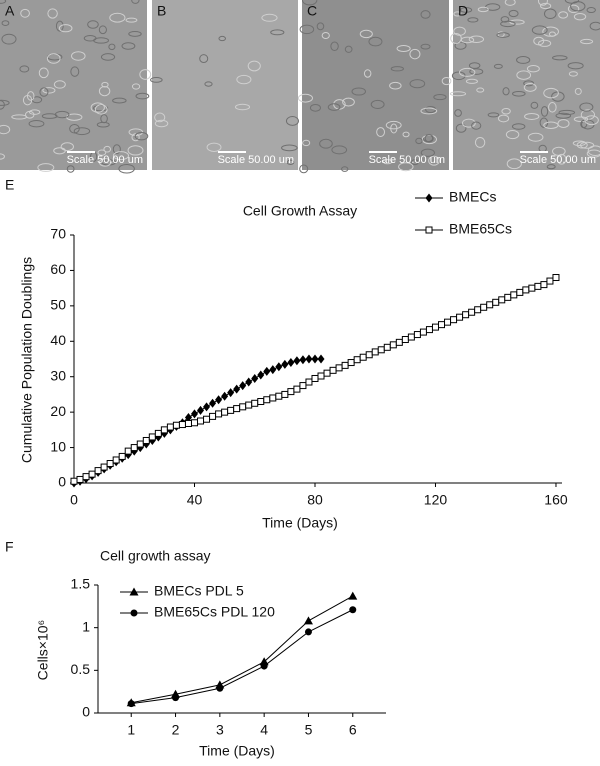 The width and height of the screenshot is (600, 766). Describe the element at coordinates (81, 669) in the screenshot. I see `y-tick-label: 0.5` at that location.